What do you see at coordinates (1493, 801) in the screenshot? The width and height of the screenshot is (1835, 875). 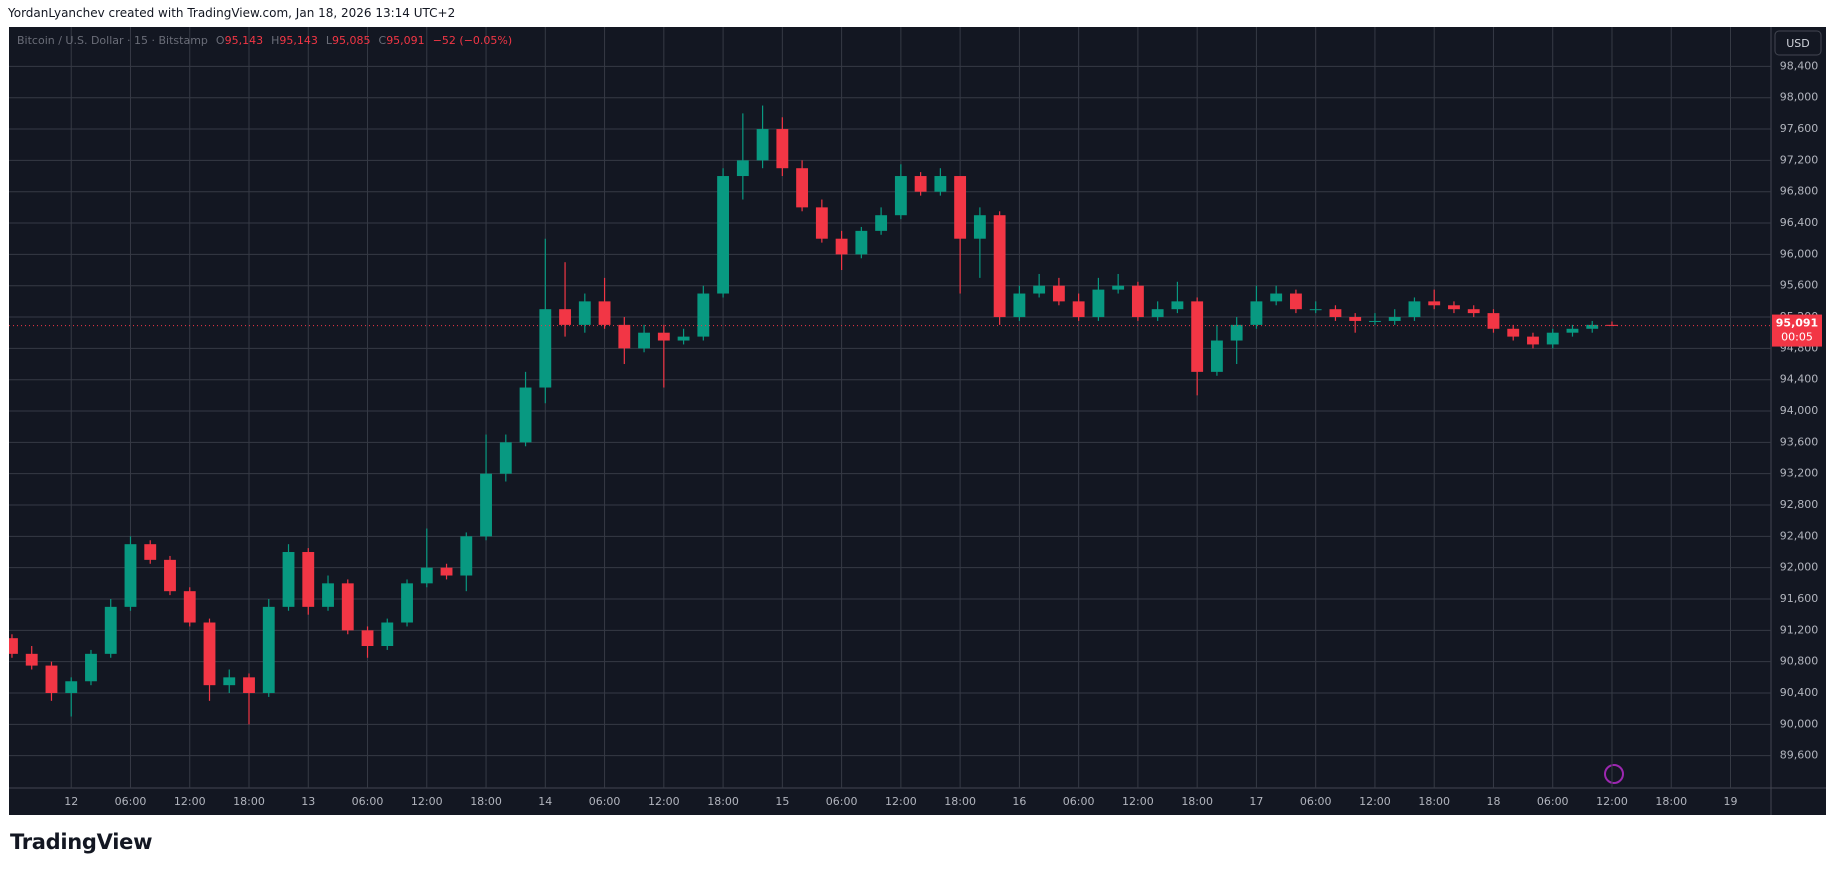 I see `x-tick-label: 18` at bounding box center [1493, 801].